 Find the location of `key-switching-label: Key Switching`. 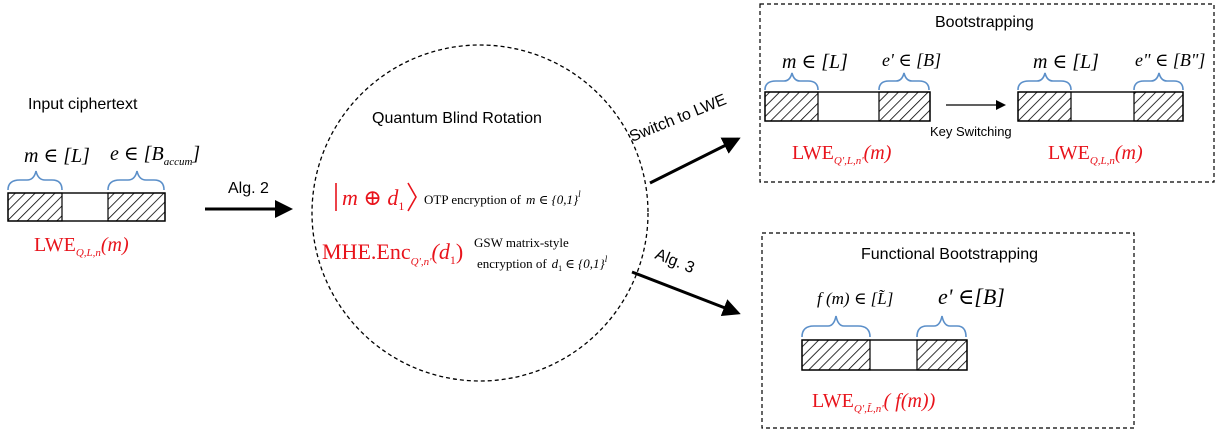

key-switching-label: Key Switching is located at coordinates (971, 131).